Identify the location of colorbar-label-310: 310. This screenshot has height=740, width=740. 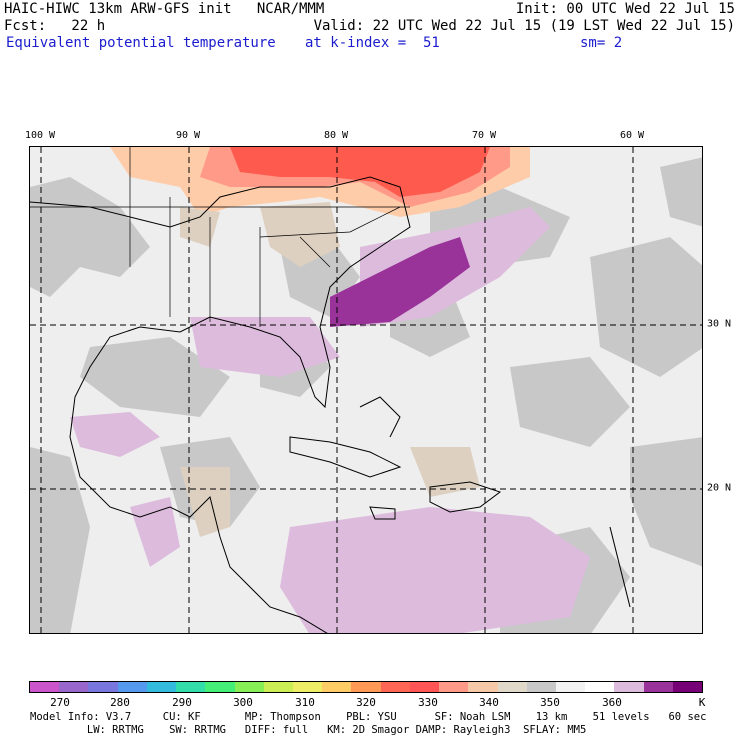
(305, 702).